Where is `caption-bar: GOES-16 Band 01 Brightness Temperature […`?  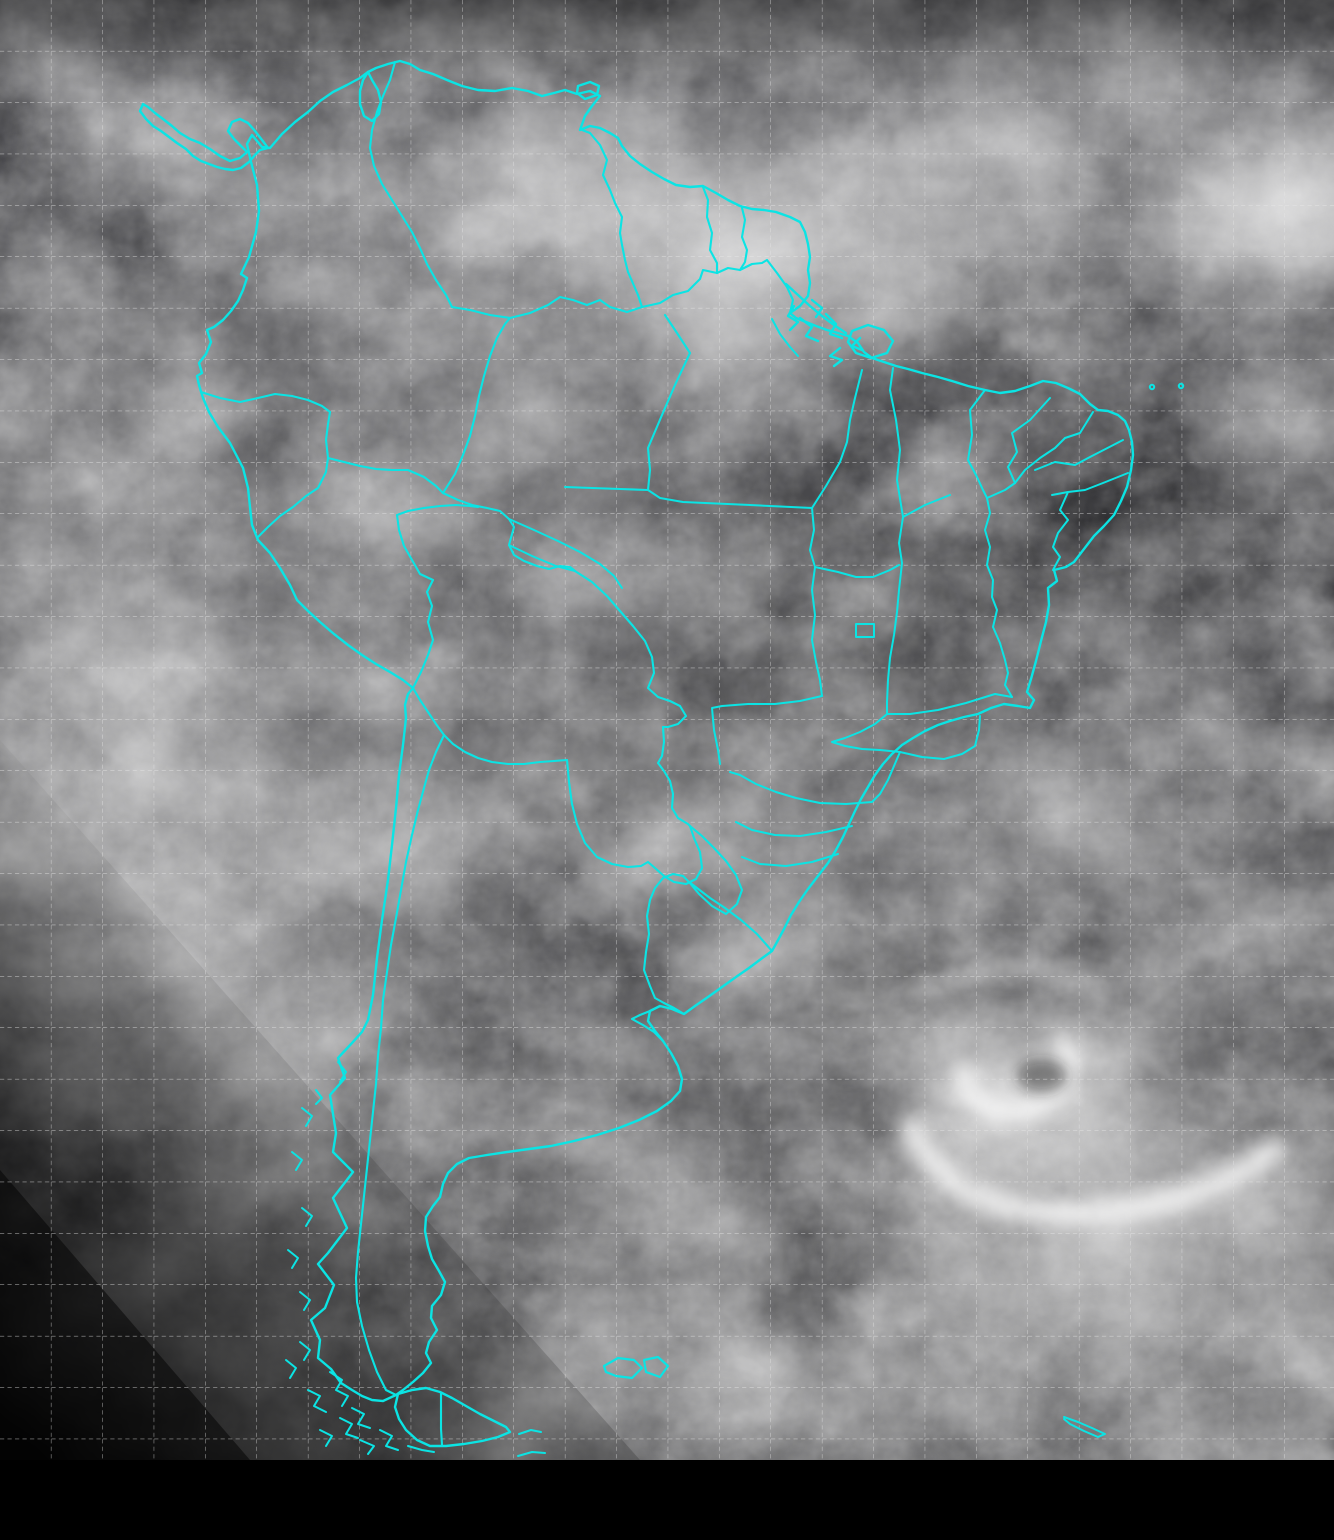 caption-bar: GOES-16 Band 01 Brightness Temperature [… is located at coordinates (667, 1500).